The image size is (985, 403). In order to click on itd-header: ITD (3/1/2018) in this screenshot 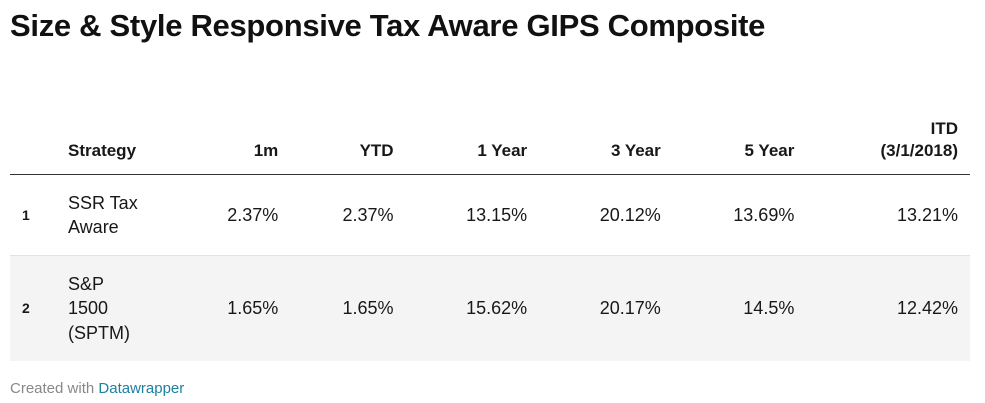, I will do `click(888, 137)`.